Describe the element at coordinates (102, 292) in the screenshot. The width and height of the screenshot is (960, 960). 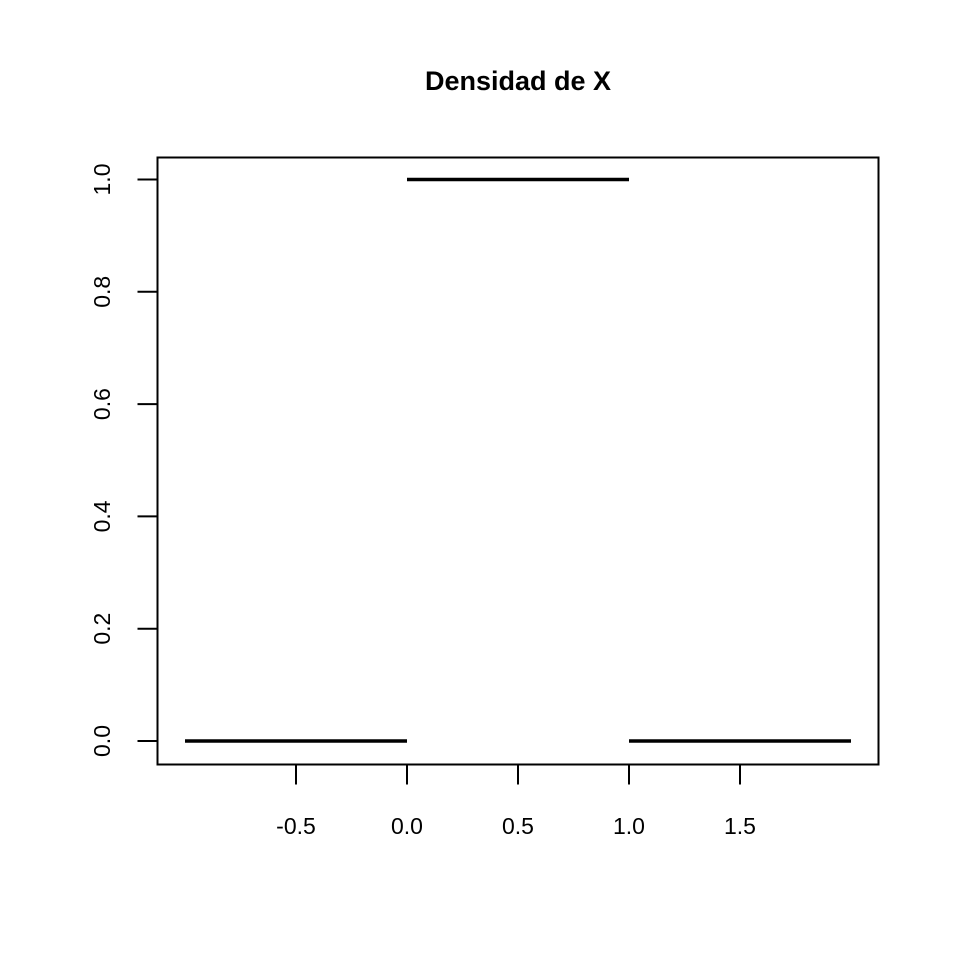
I see `y-tick-label: 0.8` at that location.